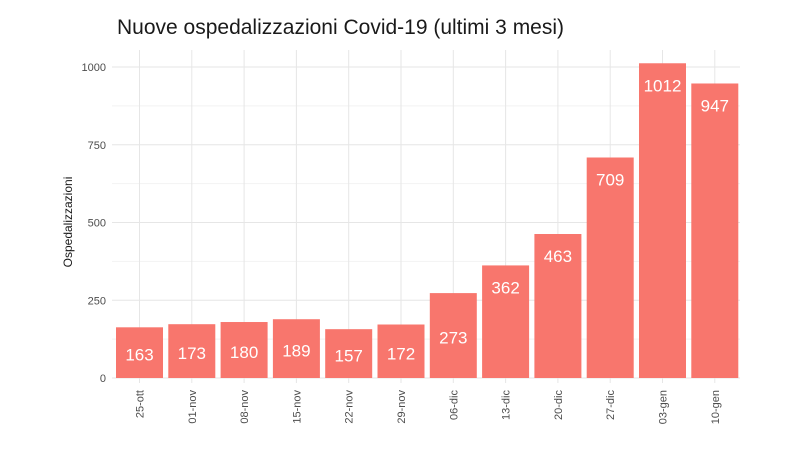 This screenshot has height=449, width=800. What do you see at coordinates (103, 379) in the screenshot?
I see `y-tick-label: 0` at bounding box center [103, 379].